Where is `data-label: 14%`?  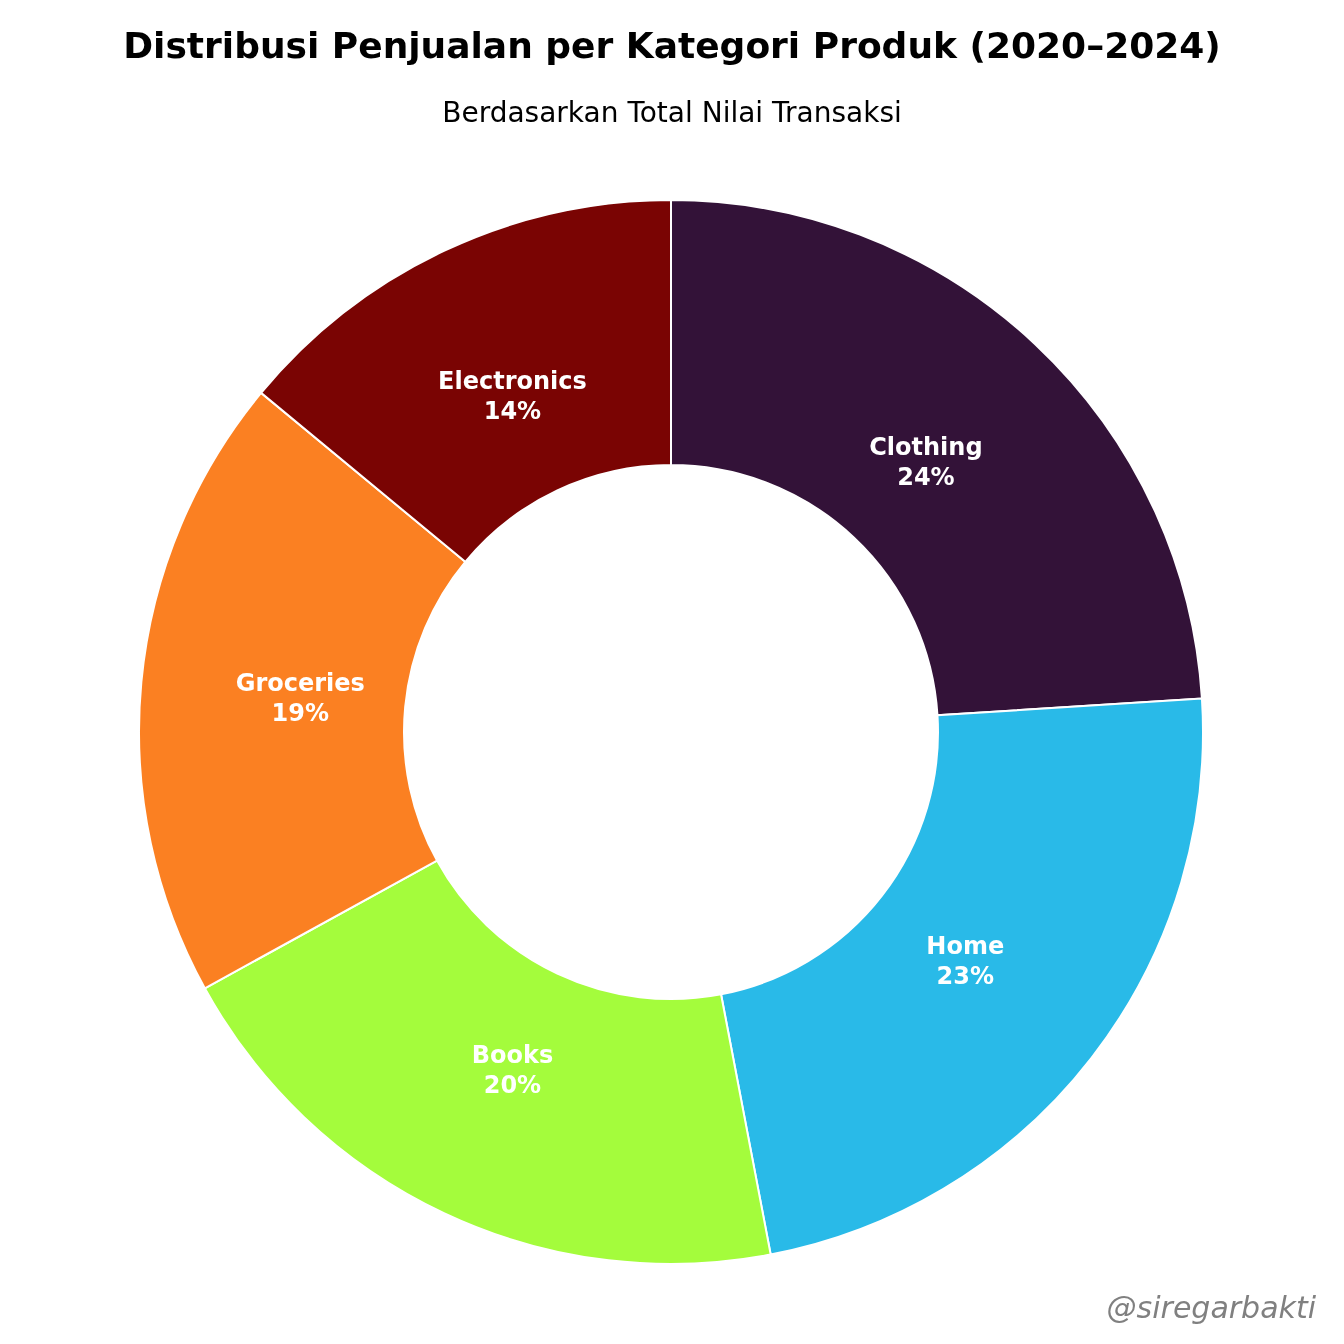
data-label: 14% is located at coordinates (512, 411).